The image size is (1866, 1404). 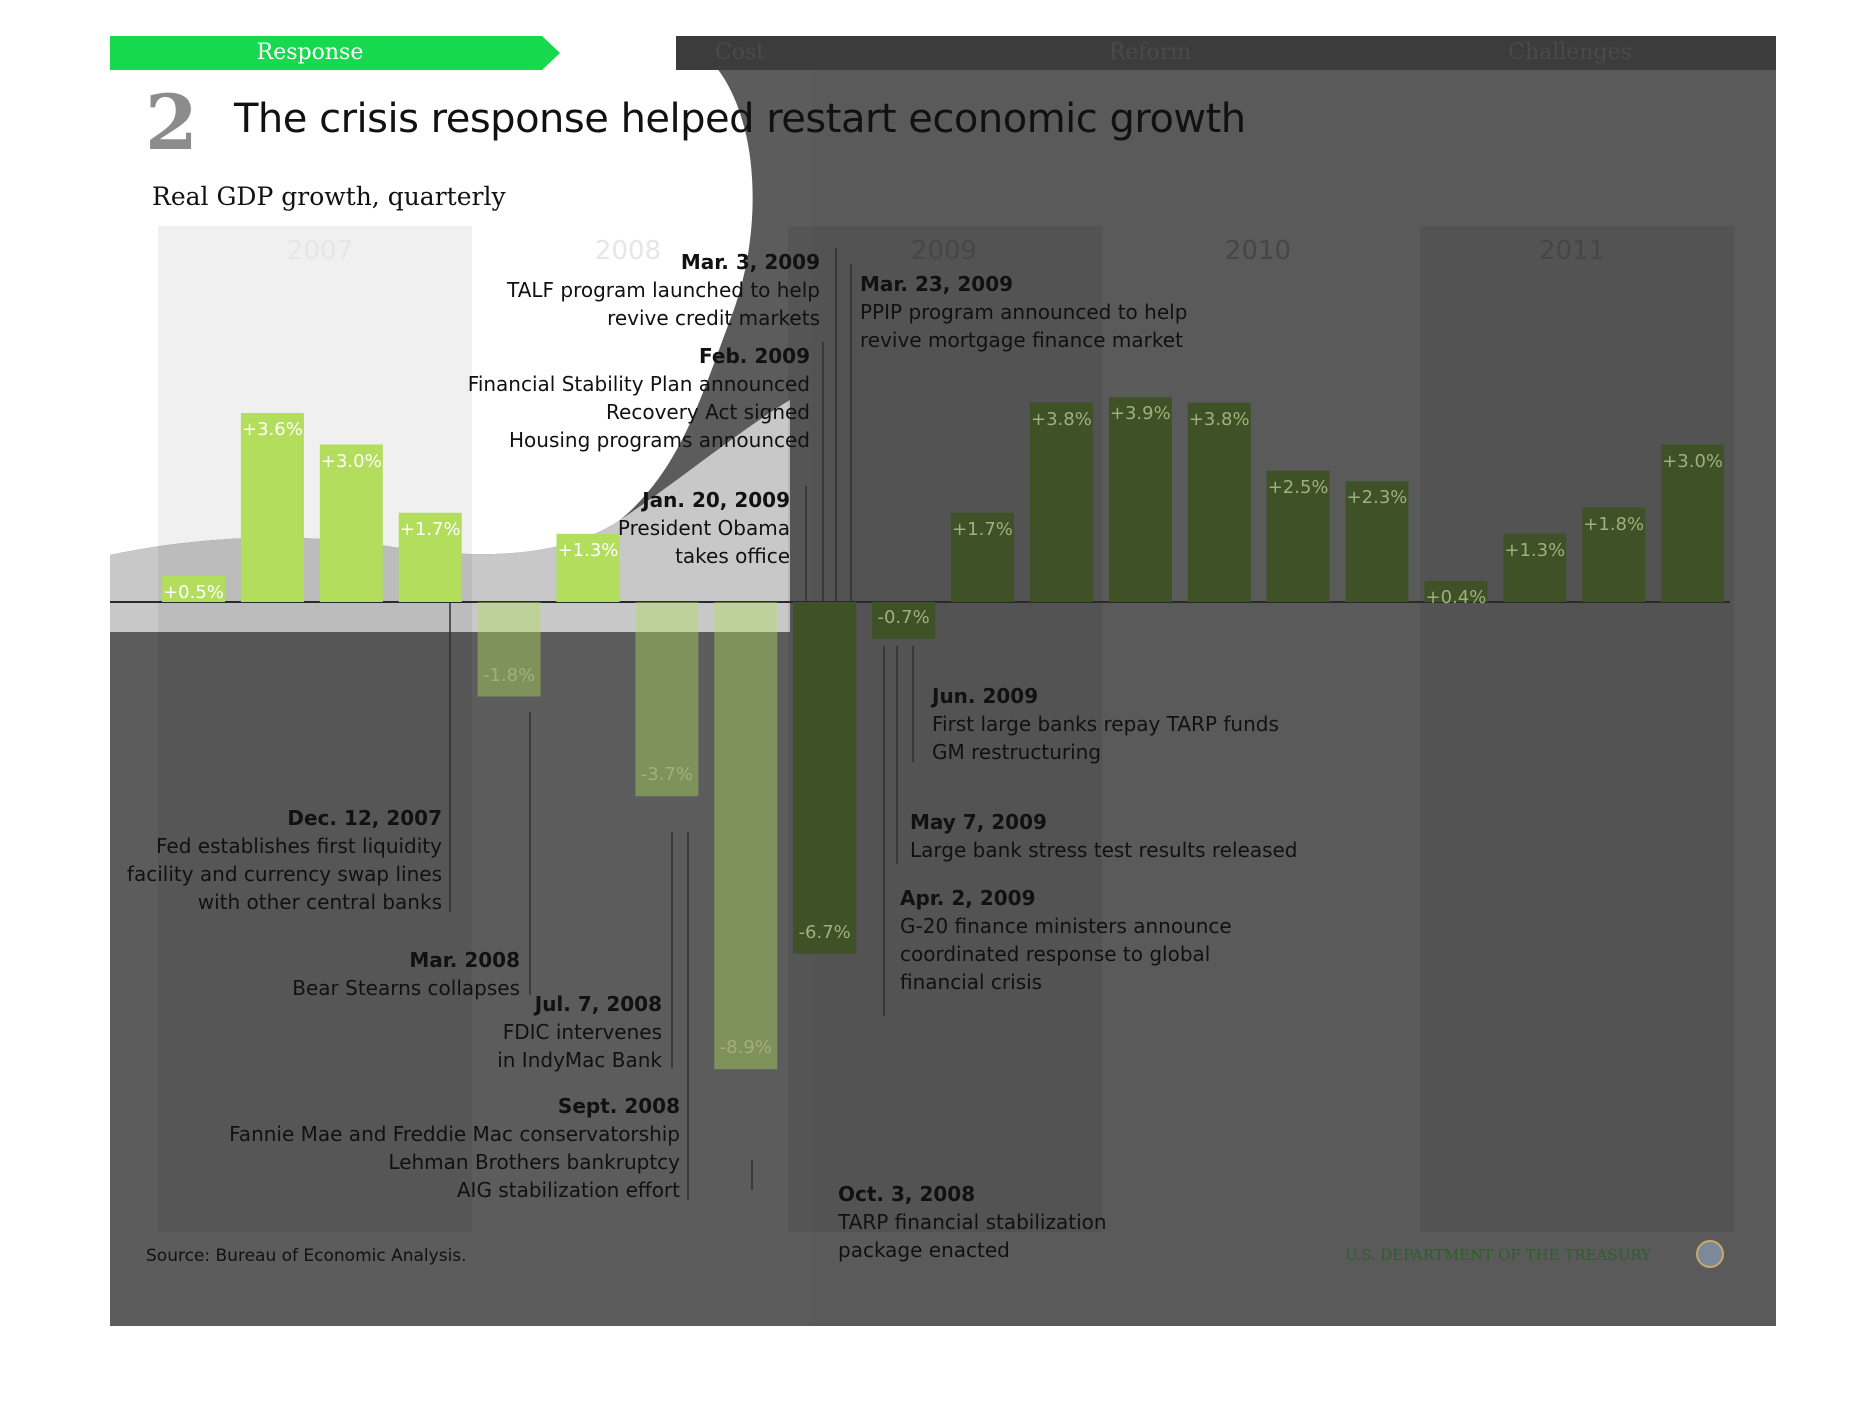 I want to click on event-date: Mar. 3, 2009, so click(x=750, y=262).